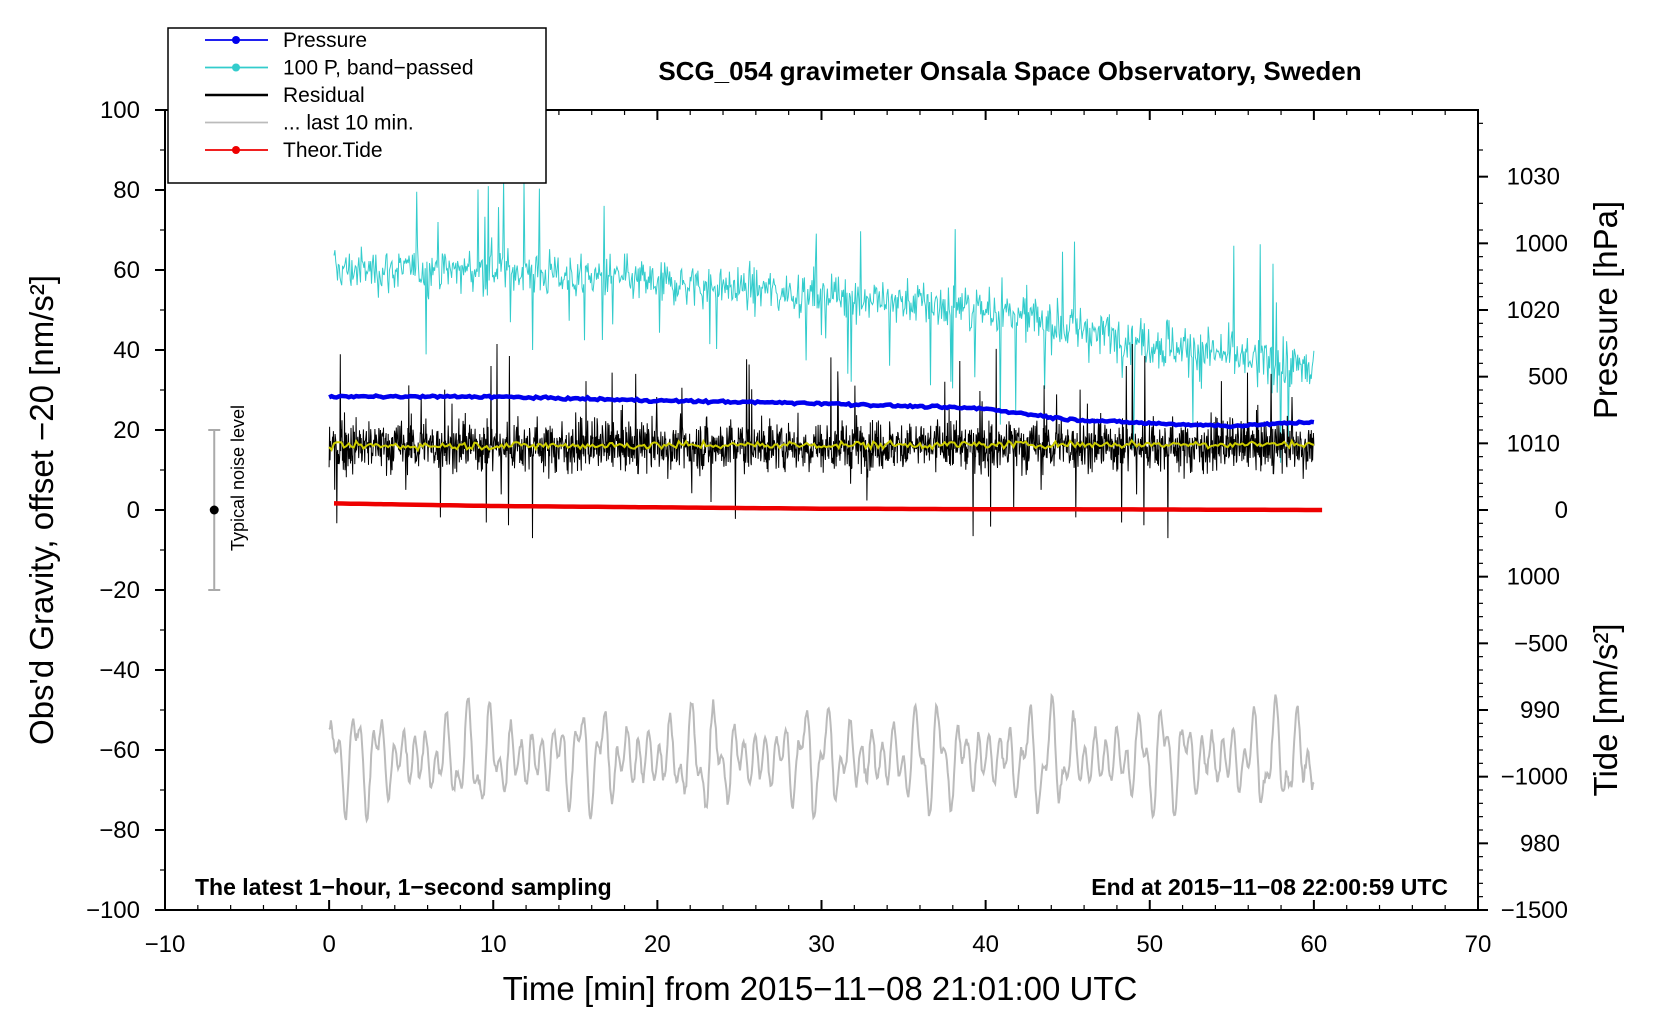 This screenshot has width=1660, height=1020. Describe the element at coordinates (333, 150) in the screenshot. I see `legend-label: Theor.Tide` at that location.